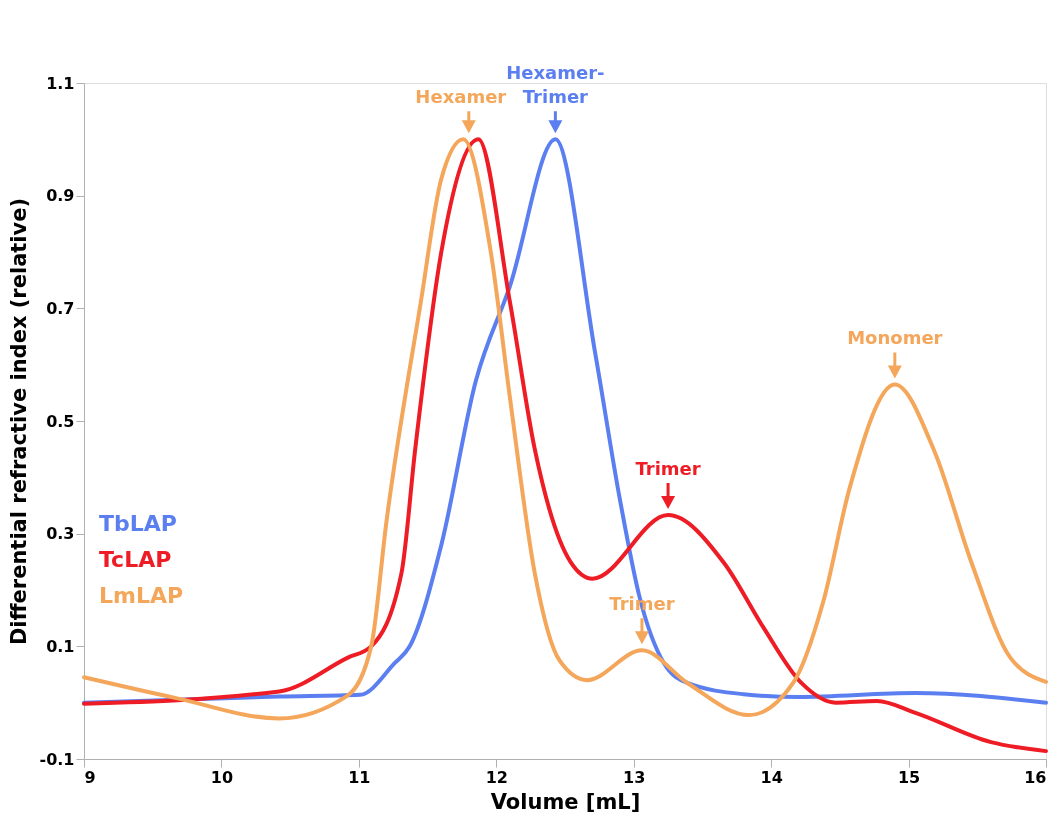 The image size is (1062, 820). Describe the element at coordinates (60, 196) in the screenshot. I see `y-tick-label: 0.9` at that location.